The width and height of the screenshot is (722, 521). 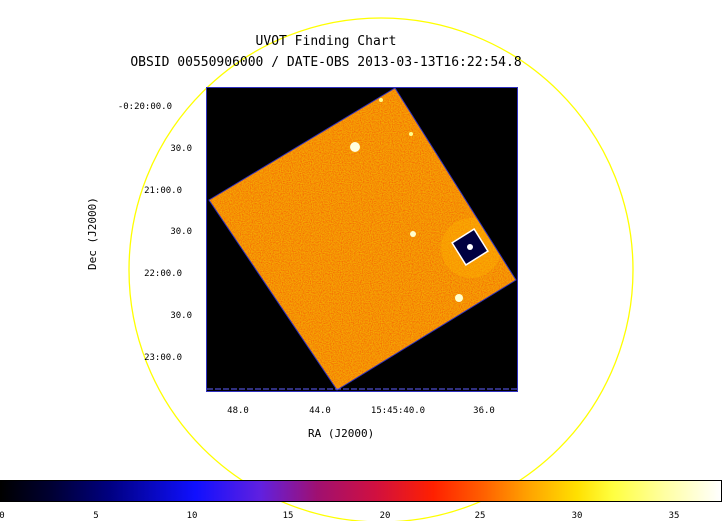 What do you see at coordinates (361, 491) in the screenshot?
I see `colorbar` at bounding box center [361, 491].